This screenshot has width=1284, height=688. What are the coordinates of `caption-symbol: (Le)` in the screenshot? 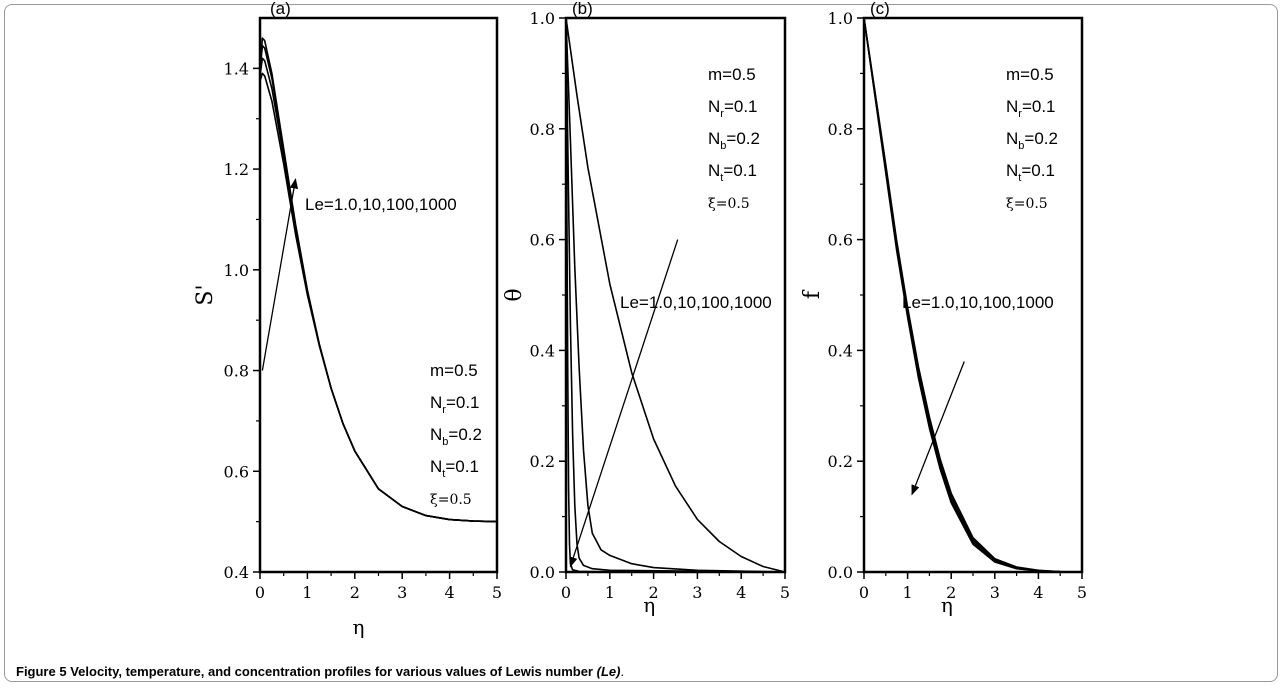 It's located at (608, 671).